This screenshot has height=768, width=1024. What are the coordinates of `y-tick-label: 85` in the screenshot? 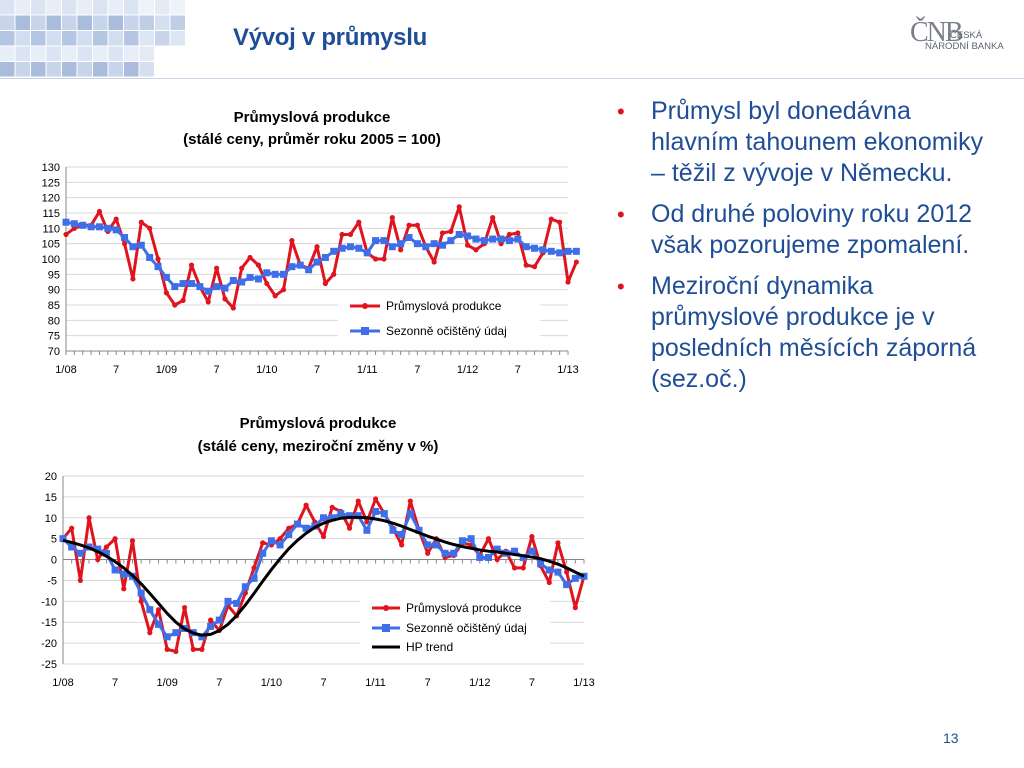 It's located at (54, 306).